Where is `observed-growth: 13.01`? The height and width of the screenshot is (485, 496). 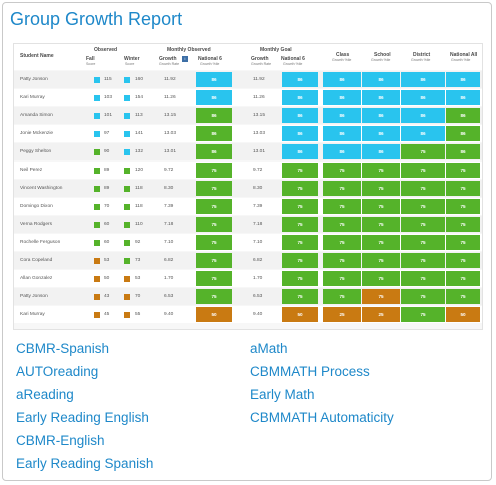
observed-growth: 13.01 is located at coordinates (170, 152).